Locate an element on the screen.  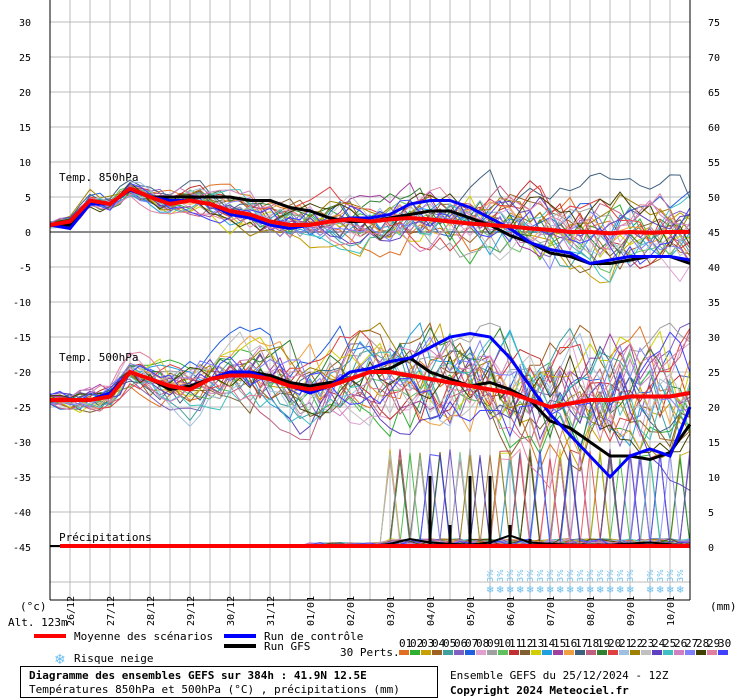
label-precip: Précipitations is located at coordinates (105, 537).